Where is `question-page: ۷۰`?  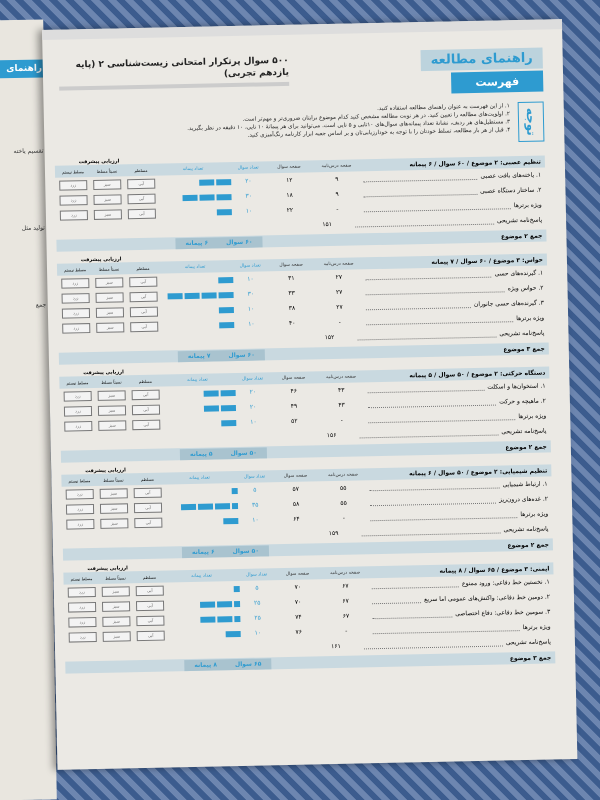
question-page: ۷۰ is located at coordinates (298, 602).